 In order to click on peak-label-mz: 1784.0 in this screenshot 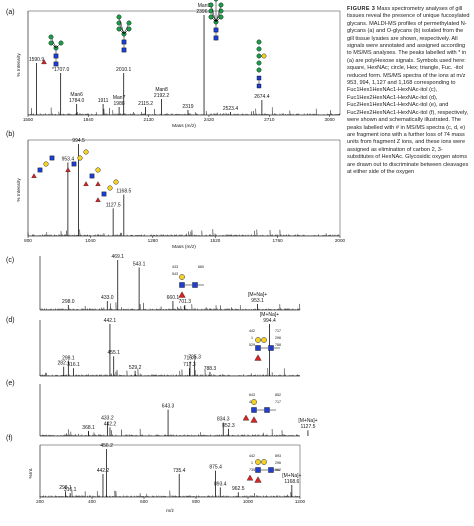, I will do `click(77, 101)`.